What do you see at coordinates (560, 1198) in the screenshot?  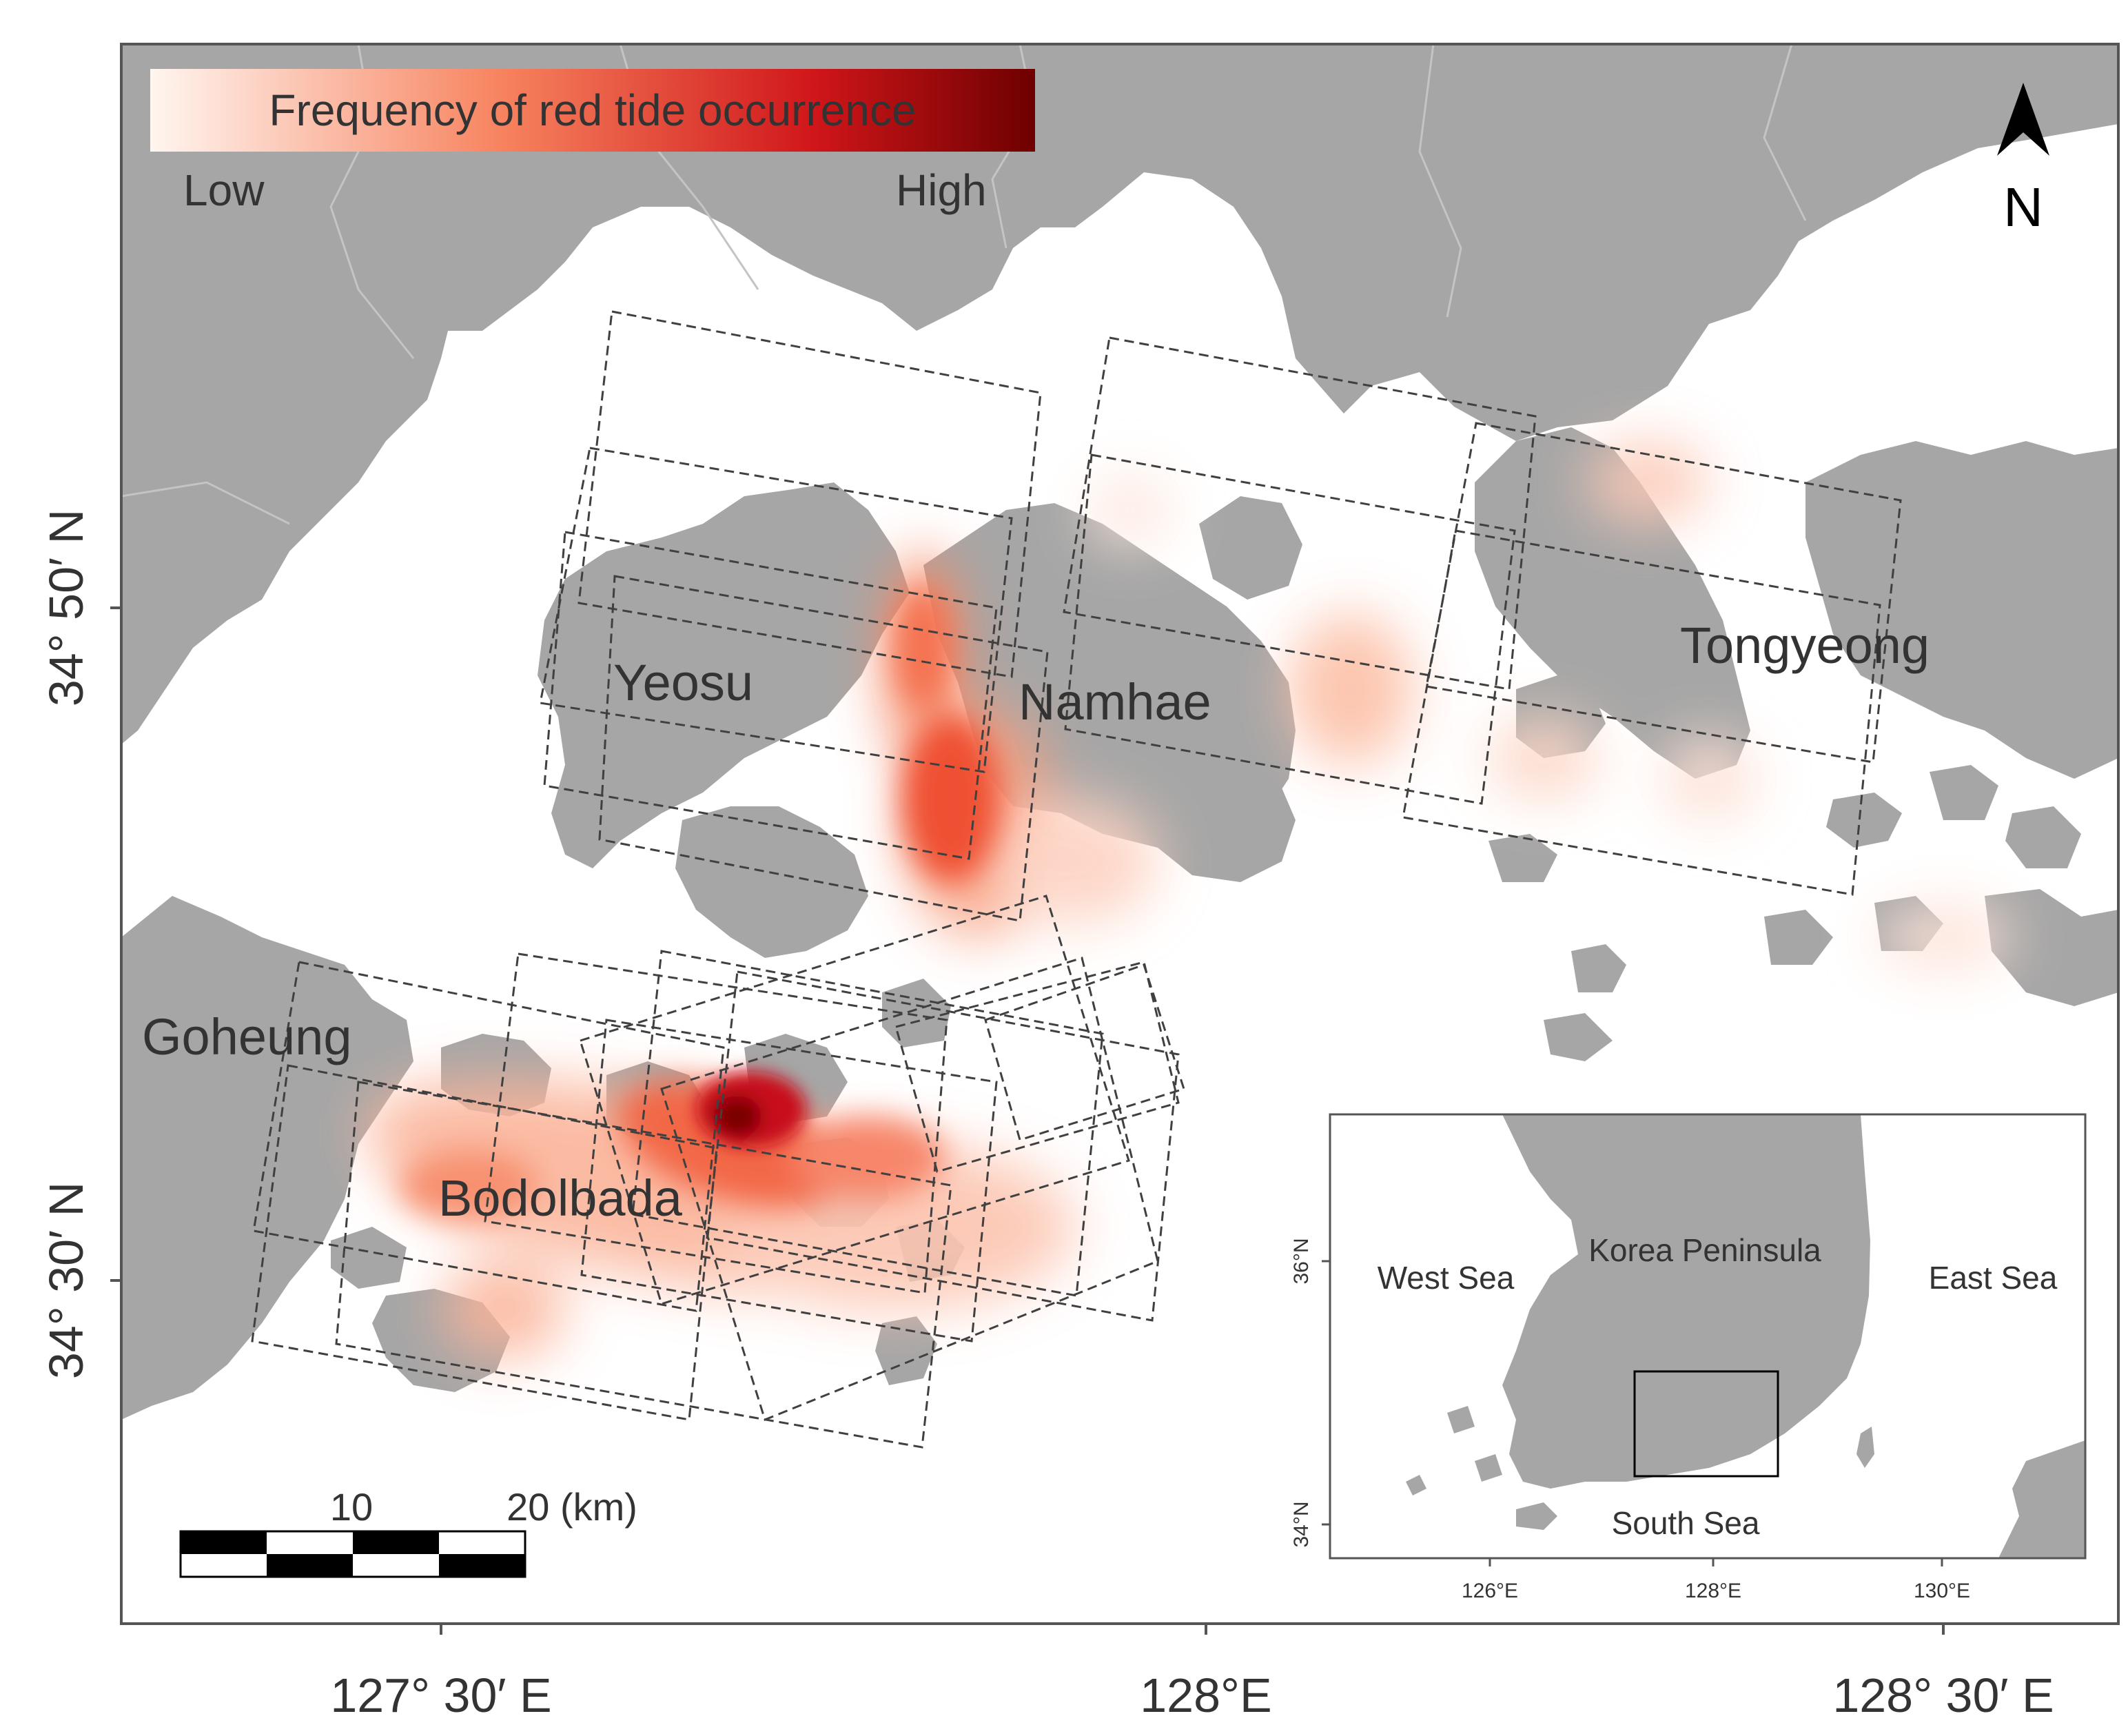 I see `place-bodolbada: Bodolbada` at bounding box center [560, 1198].